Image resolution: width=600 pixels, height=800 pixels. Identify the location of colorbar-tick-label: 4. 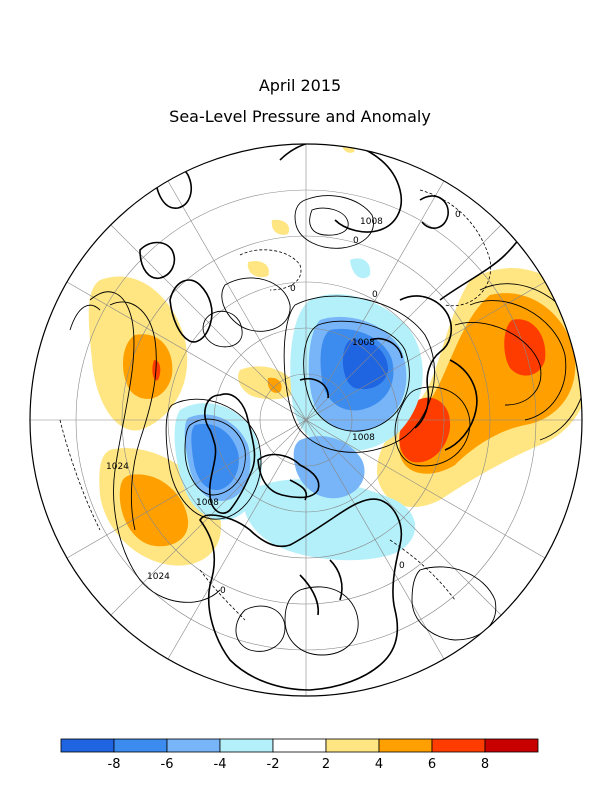
(379, 764).